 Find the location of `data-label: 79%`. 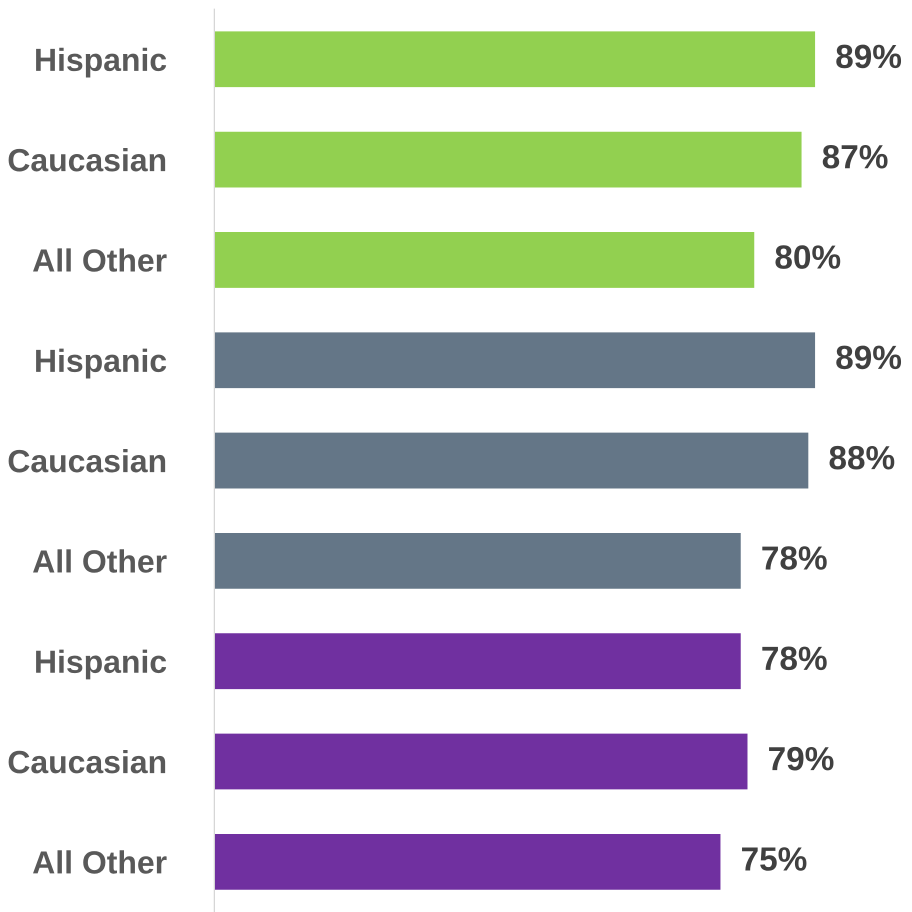

data-label: 79% is located at coordinates (801, 758).